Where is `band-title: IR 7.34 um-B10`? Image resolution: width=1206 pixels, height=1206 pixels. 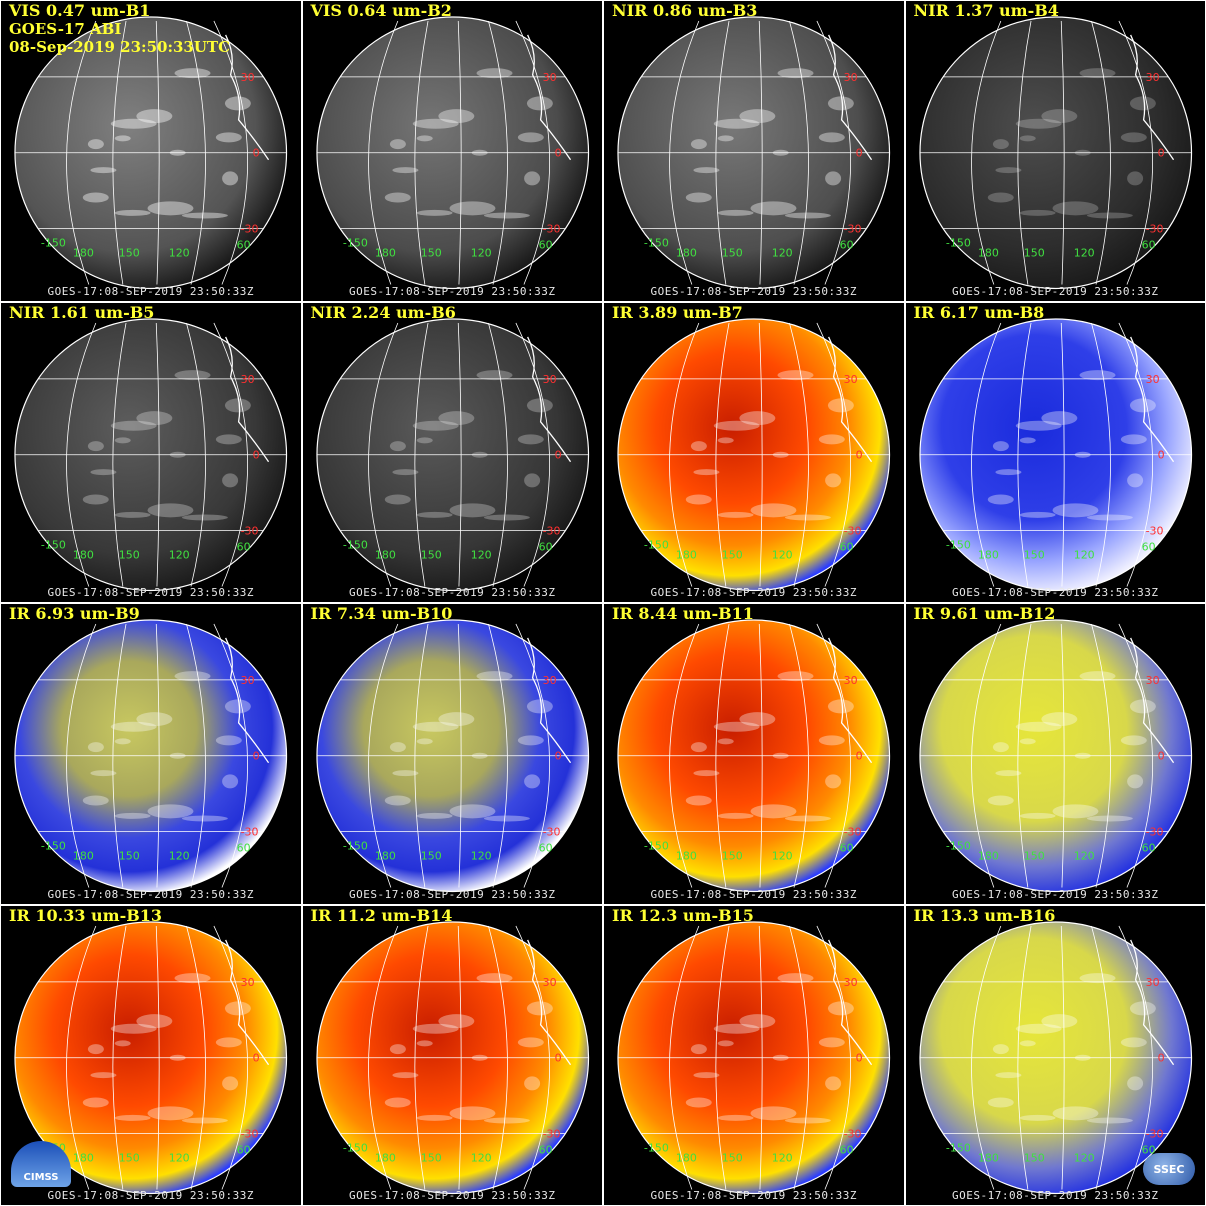 band-title: IR 7.34 um-B10 is located at coordinates (381, 613).